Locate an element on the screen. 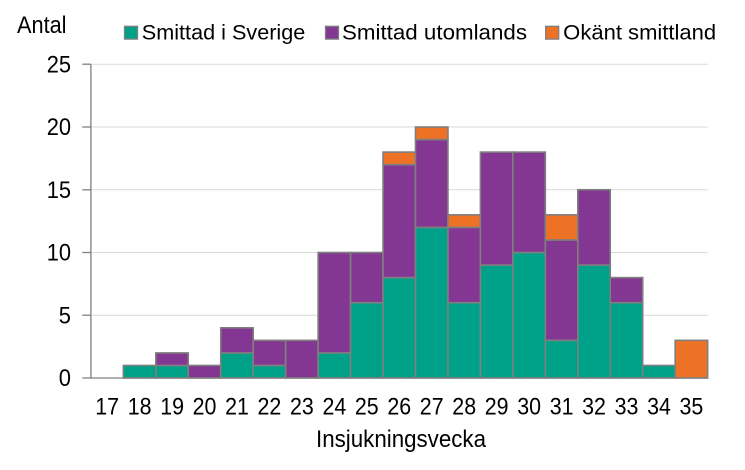 This screenshot has height=470, width=745. svg-text: Smittad utomlands is located at coordinates (434, 33).